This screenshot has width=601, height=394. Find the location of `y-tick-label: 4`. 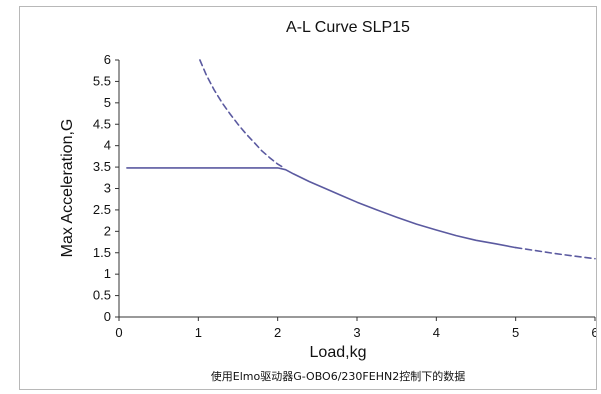

y-tick-label: 4 is located at coordinates (107, 145).